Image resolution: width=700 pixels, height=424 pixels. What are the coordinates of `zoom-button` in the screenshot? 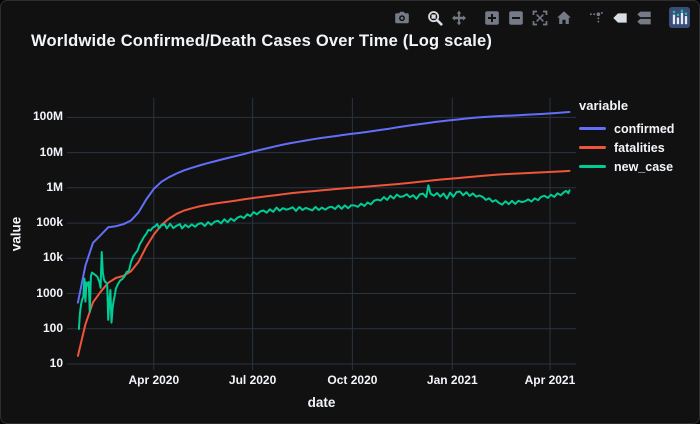 It's located at (435, 18).